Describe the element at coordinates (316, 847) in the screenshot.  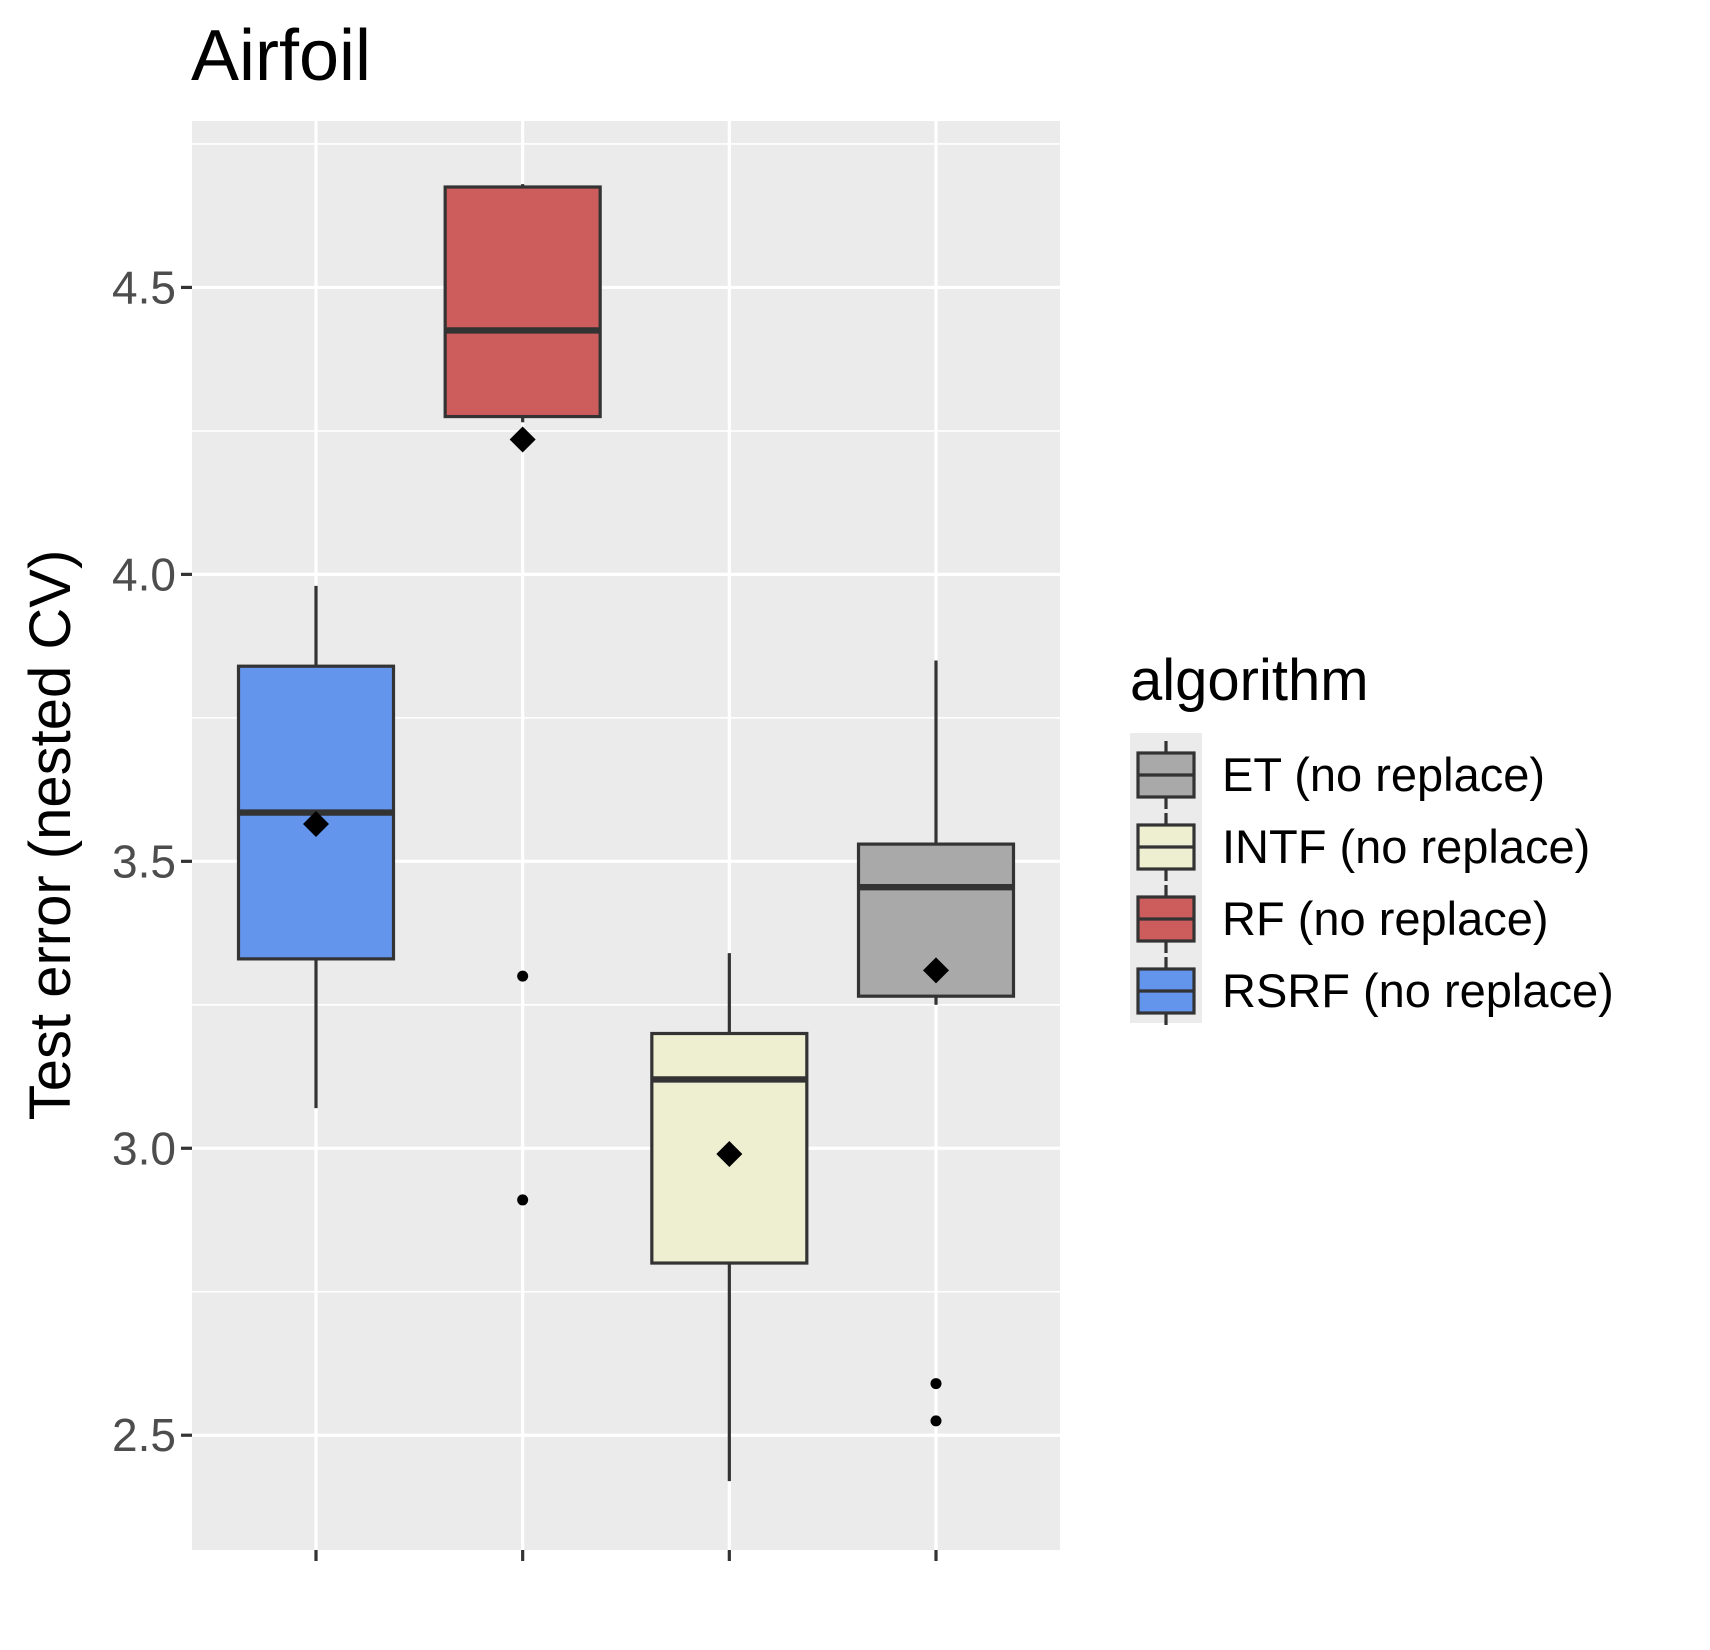
I see `boxplot-rsrf` at that location.